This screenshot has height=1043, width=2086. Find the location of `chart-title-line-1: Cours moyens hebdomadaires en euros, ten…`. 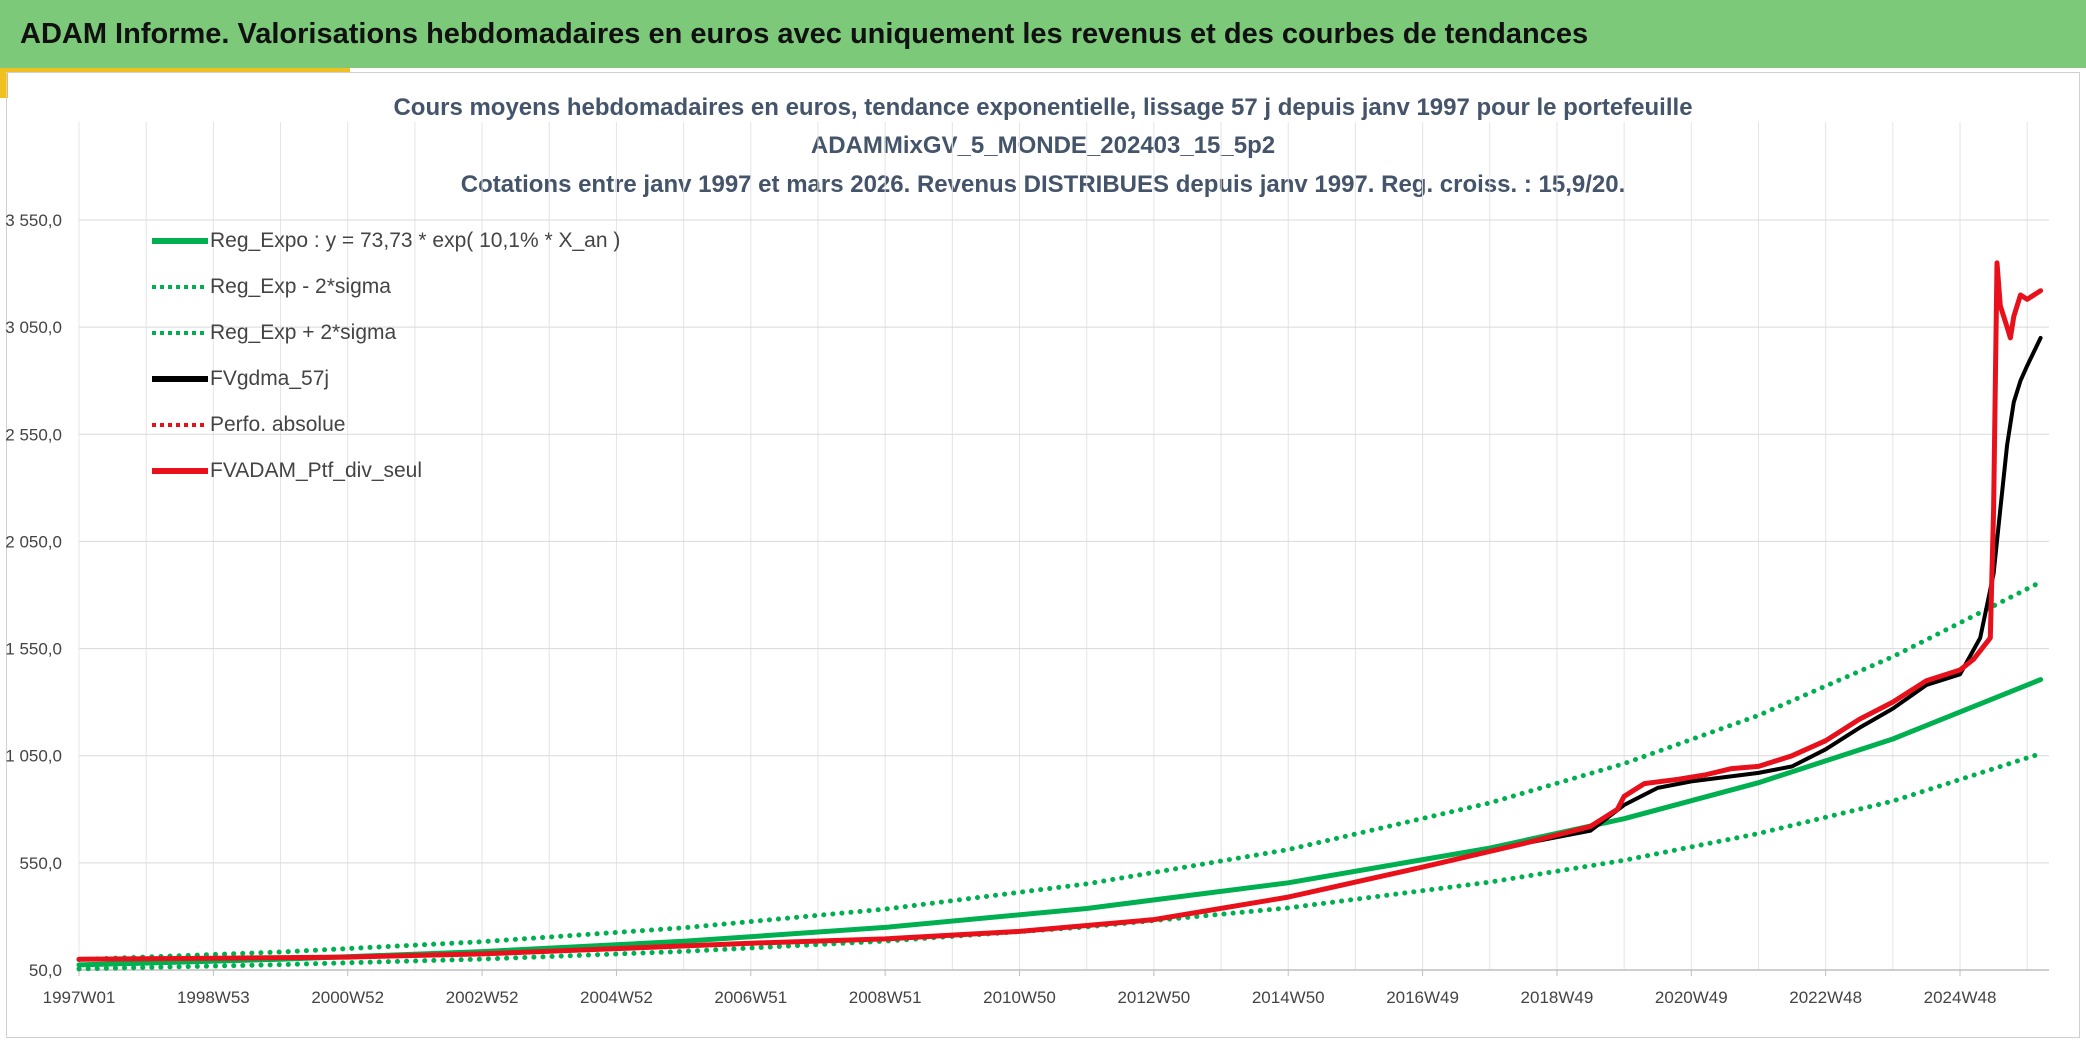

chart-title-line-1: Cours moyens hebdomadaires en euros, ten… is located at coordinates (1043, 107).